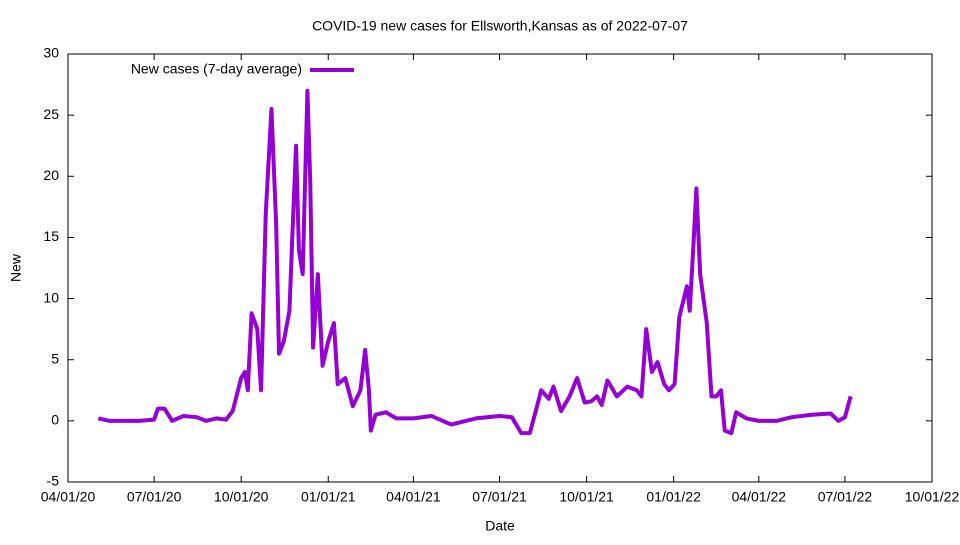 The image size is (960, 545). I want to click on x-tick-label: 01/01/21, so click(328, 497).